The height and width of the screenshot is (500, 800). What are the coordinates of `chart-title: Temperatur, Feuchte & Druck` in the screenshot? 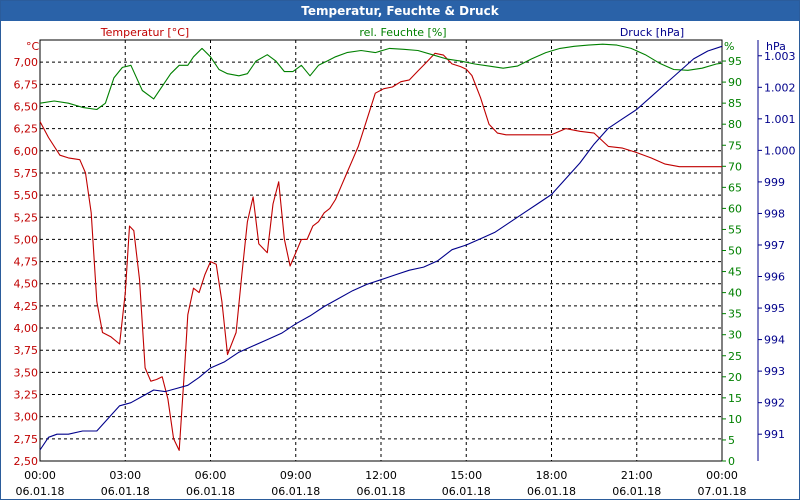 It's located at (400, 11).